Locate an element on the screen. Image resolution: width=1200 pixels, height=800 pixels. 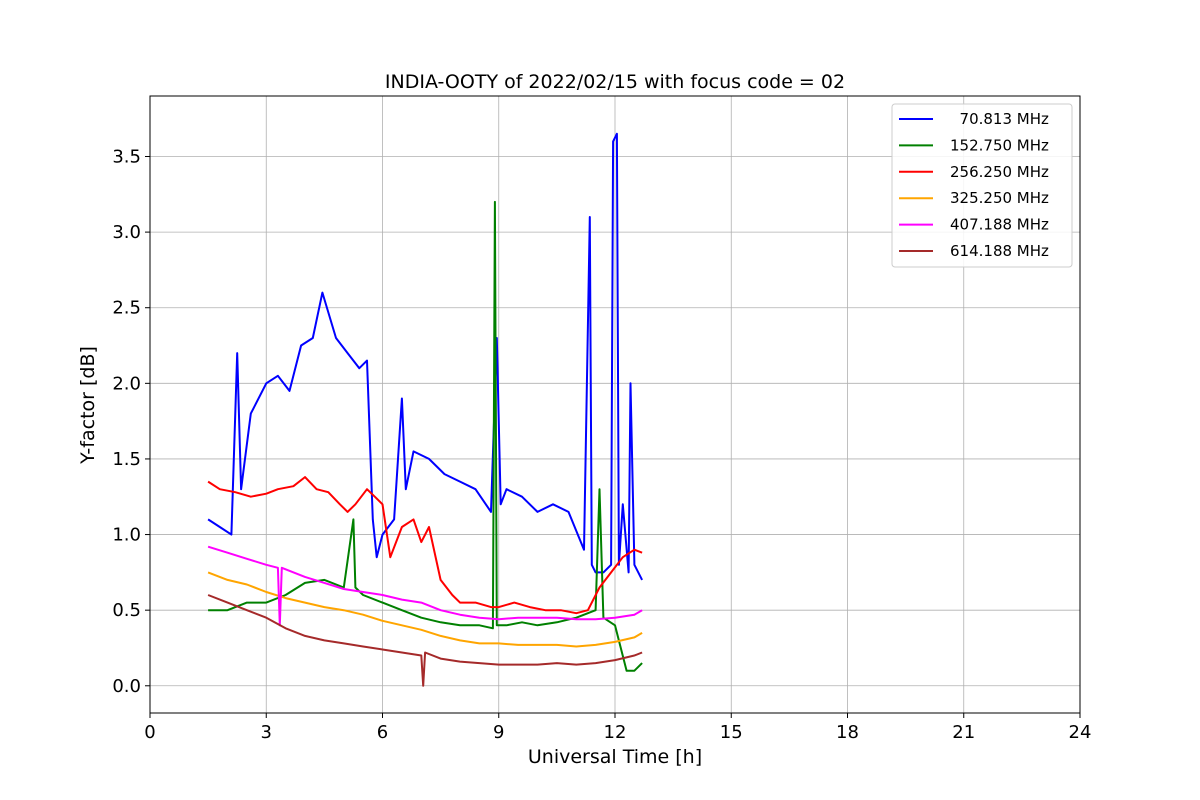
x-tick-label: 9 is located at coordinates (498, 732).